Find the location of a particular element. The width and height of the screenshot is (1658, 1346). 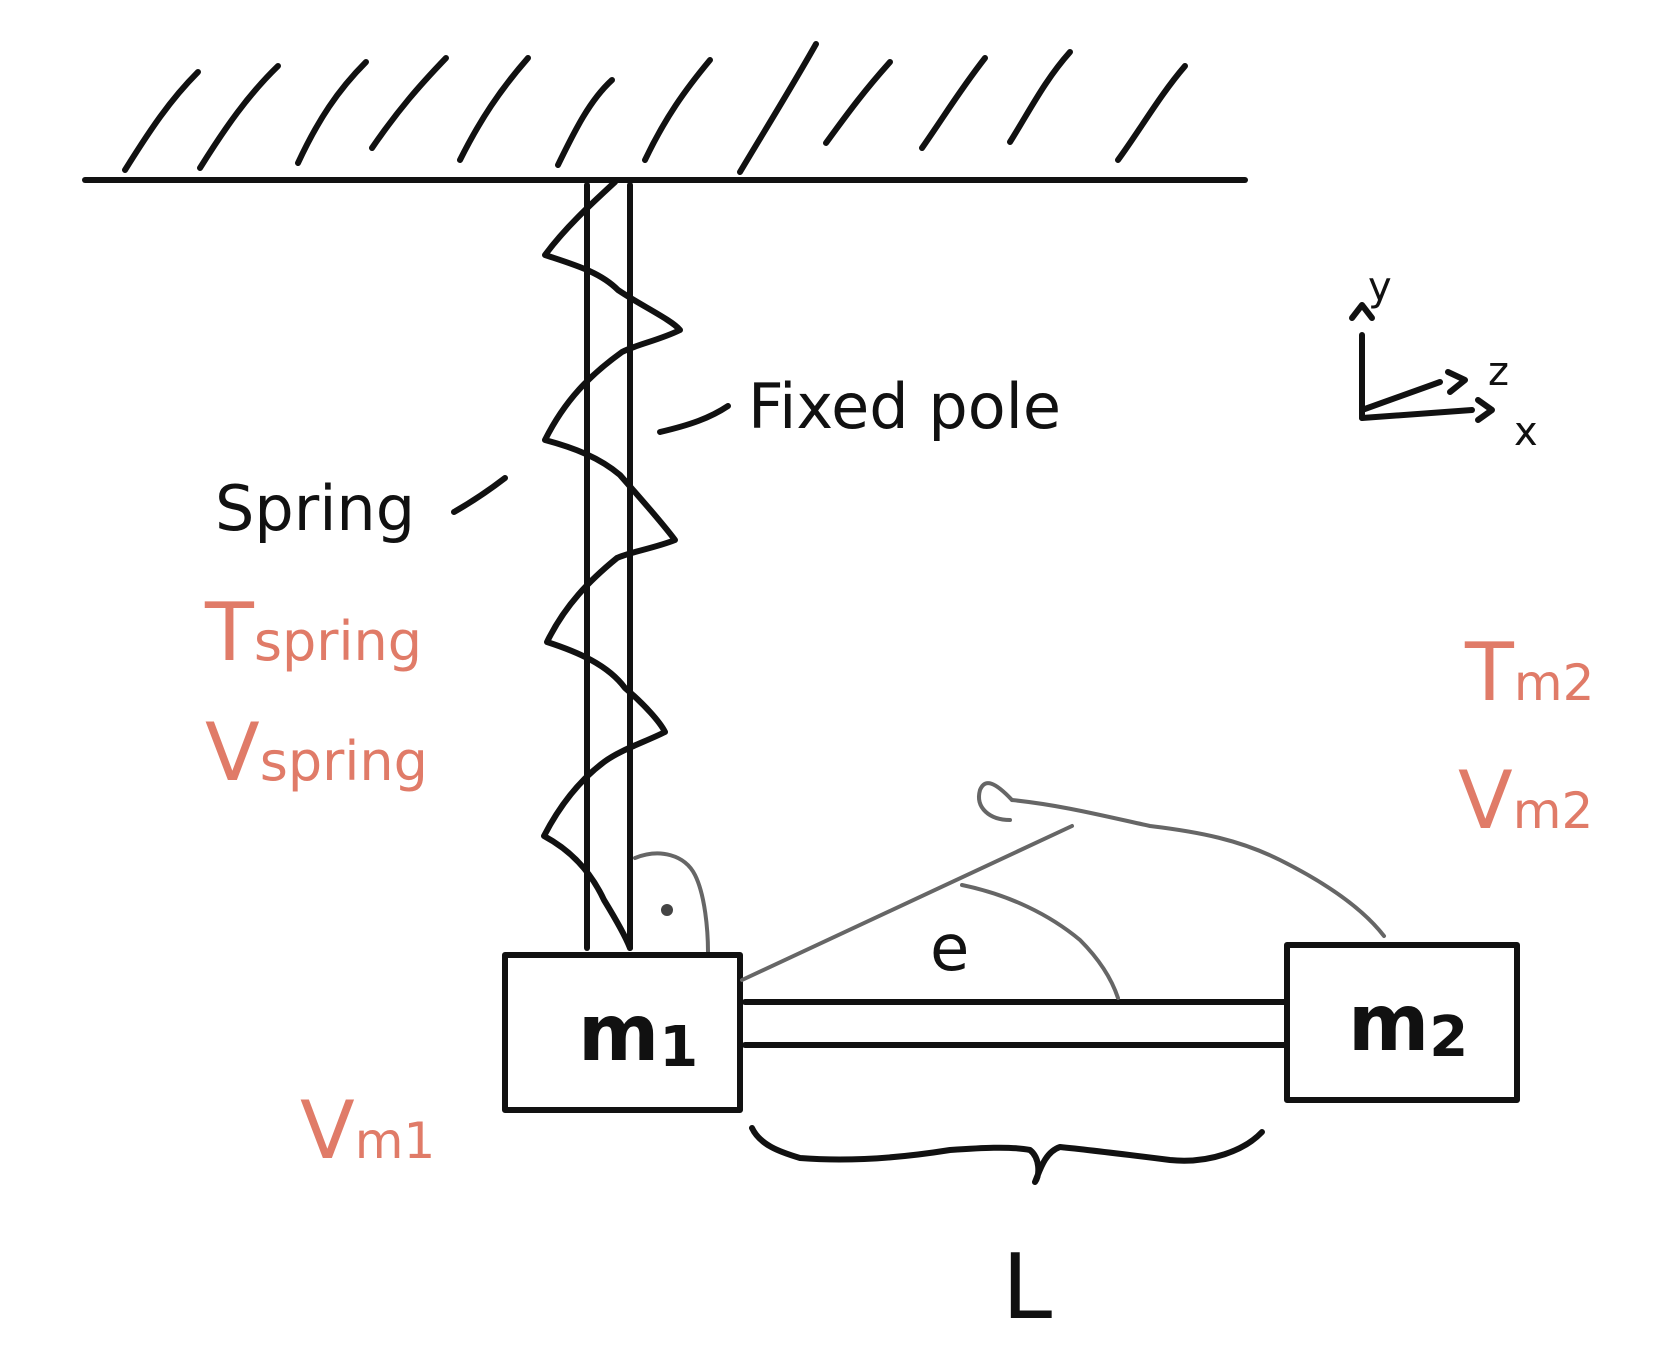

angle-reference-line is located at coordinates (907, 903).